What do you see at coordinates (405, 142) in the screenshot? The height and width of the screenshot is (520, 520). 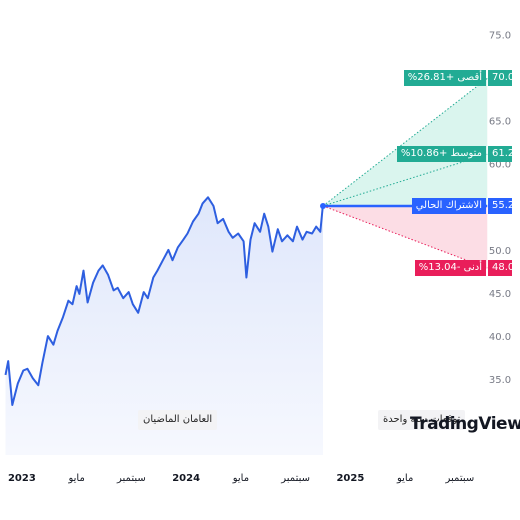 I see `forecast-area` at bounding box center [405, 142].